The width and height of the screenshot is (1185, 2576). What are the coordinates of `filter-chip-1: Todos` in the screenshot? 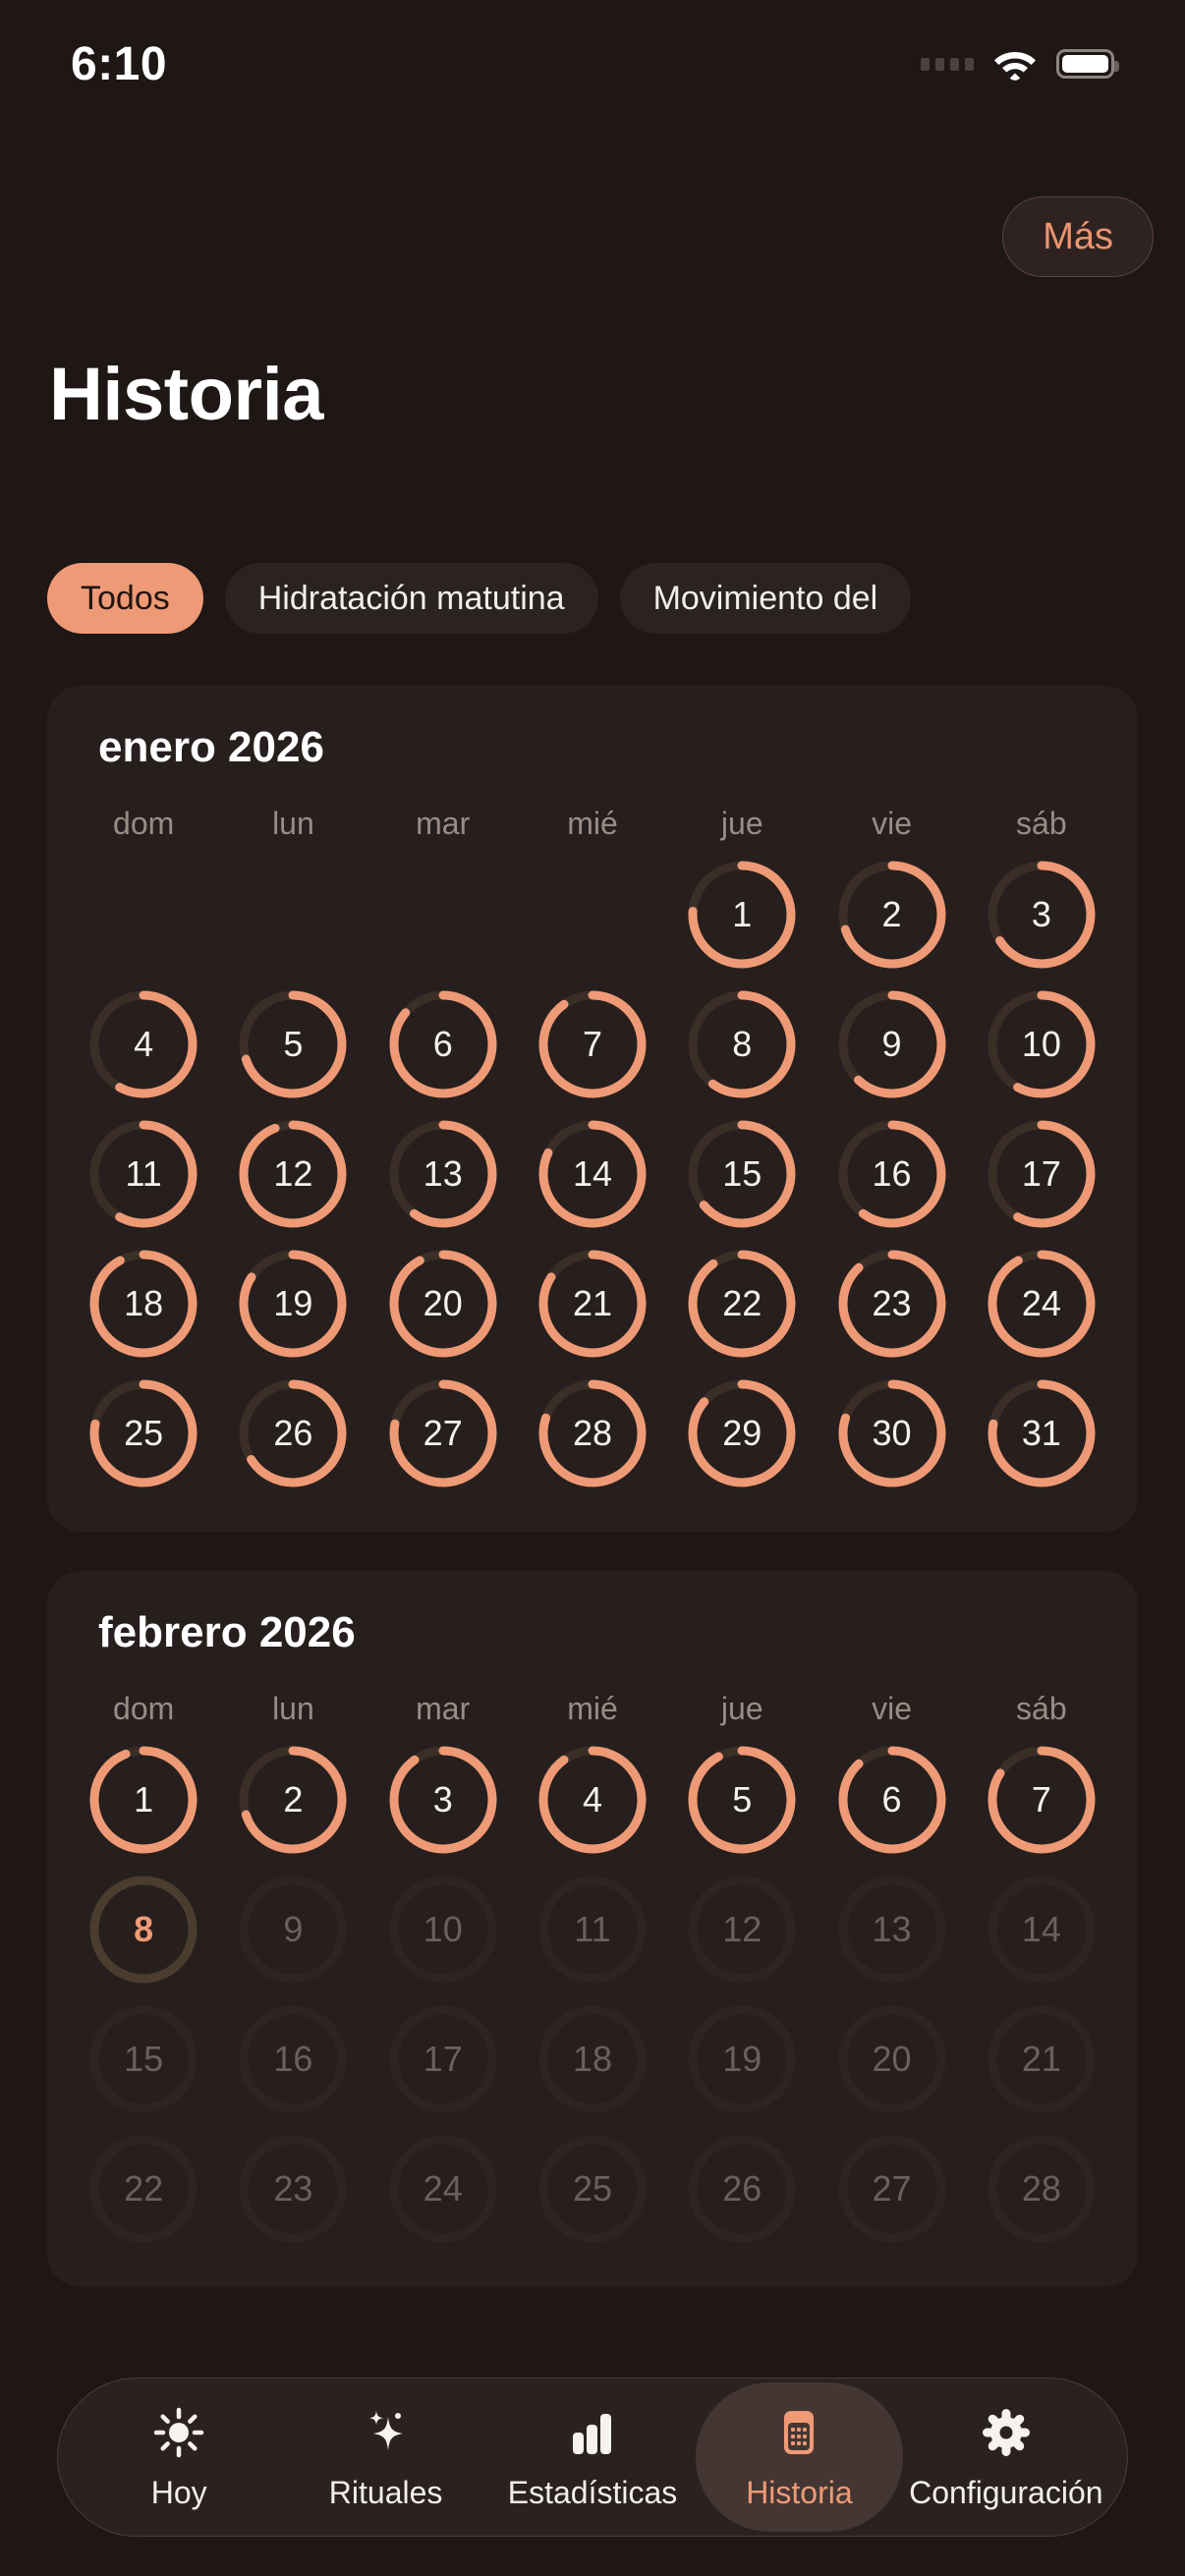 It's located at (125, 598).